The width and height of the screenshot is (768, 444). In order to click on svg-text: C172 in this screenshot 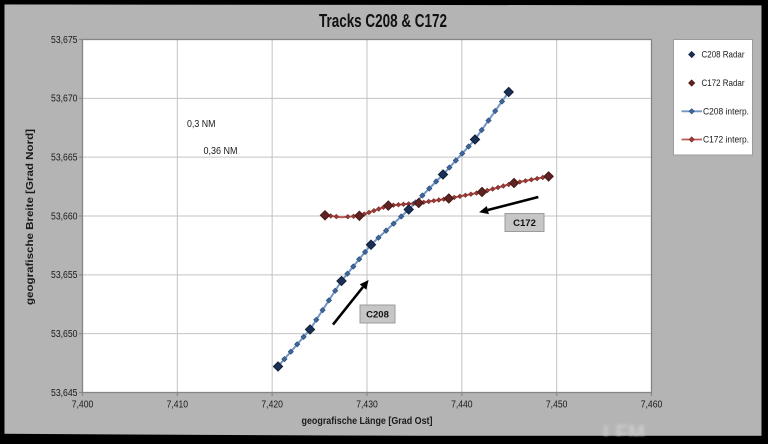, I will do `click(524, 223)`.